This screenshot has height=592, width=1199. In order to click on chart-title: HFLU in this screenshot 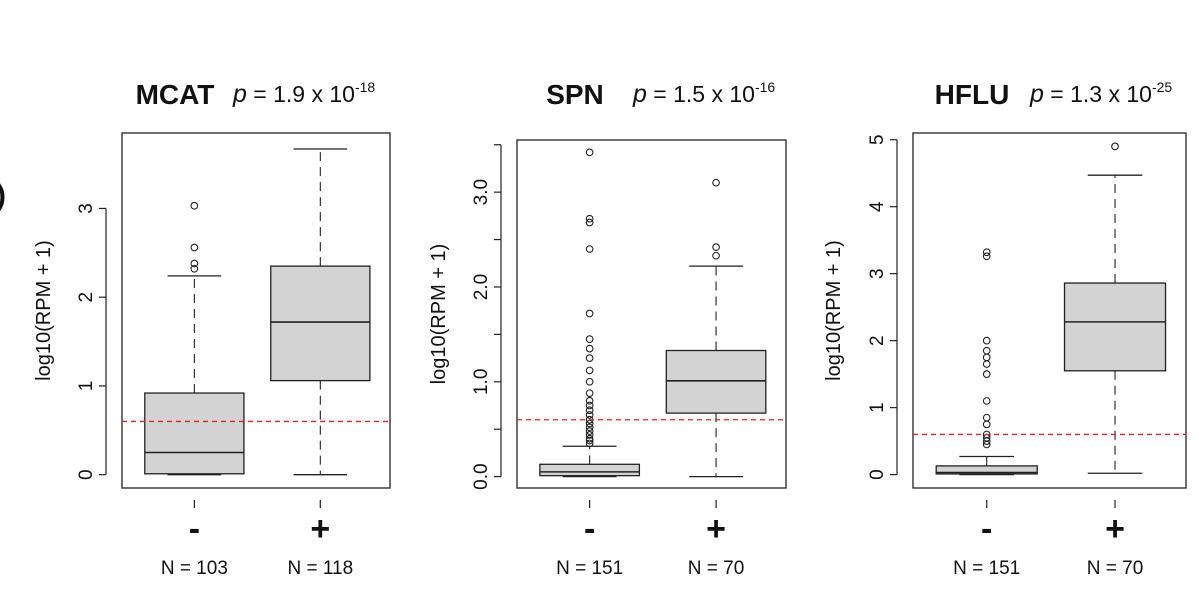, I will do `click(972, 94)`.